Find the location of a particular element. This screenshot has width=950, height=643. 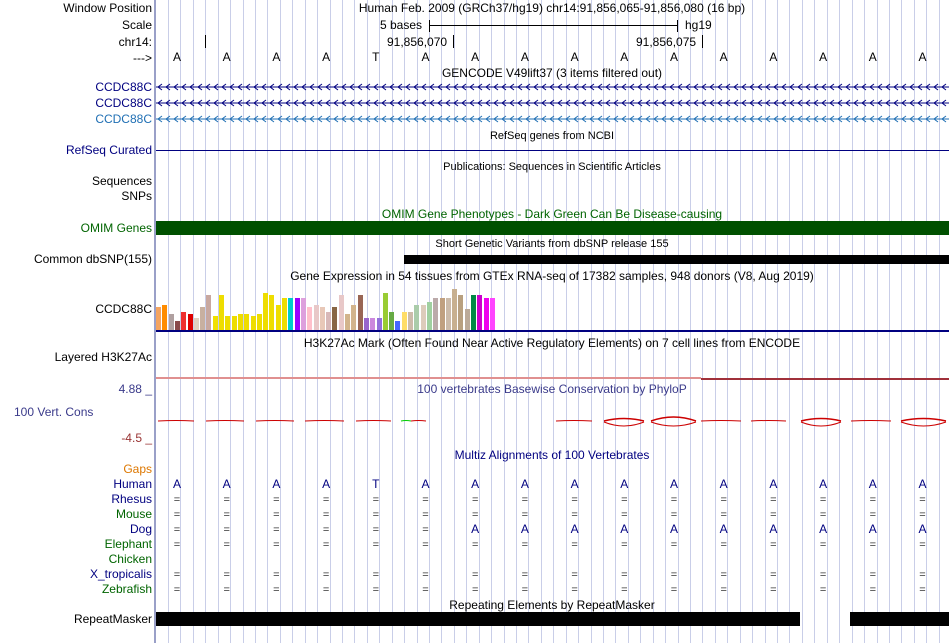

multiz-species-label: Mouse is located at coordinates (133, 514).